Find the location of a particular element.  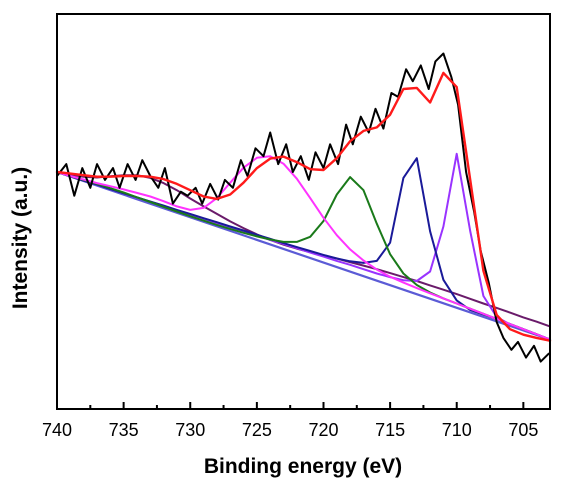

x-tick-label: 710 is located at coordinates (457, 430).